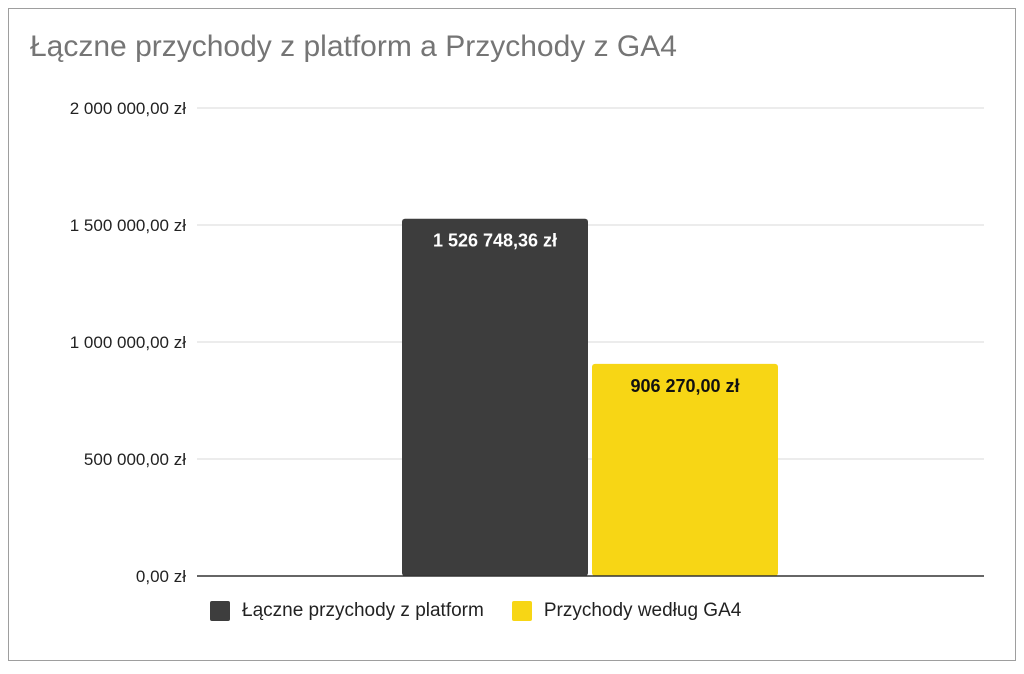 The image size is (1024, 674). What do you see at coordinates (521, 611) in the screenshot?
I see `legend-swatch-ga4` at bounding box center [521, 611].